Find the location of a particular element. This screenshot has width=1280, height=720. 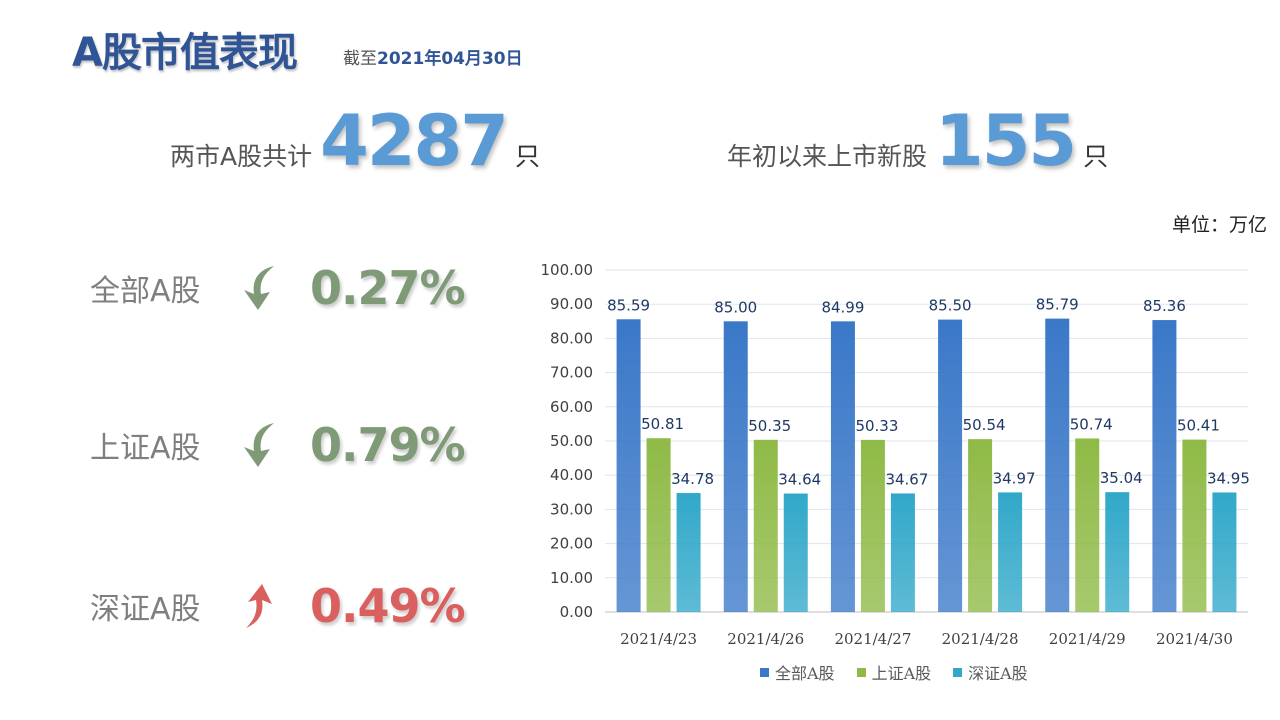

performance-name: 深证A股 is located at coordinates (145, 609).